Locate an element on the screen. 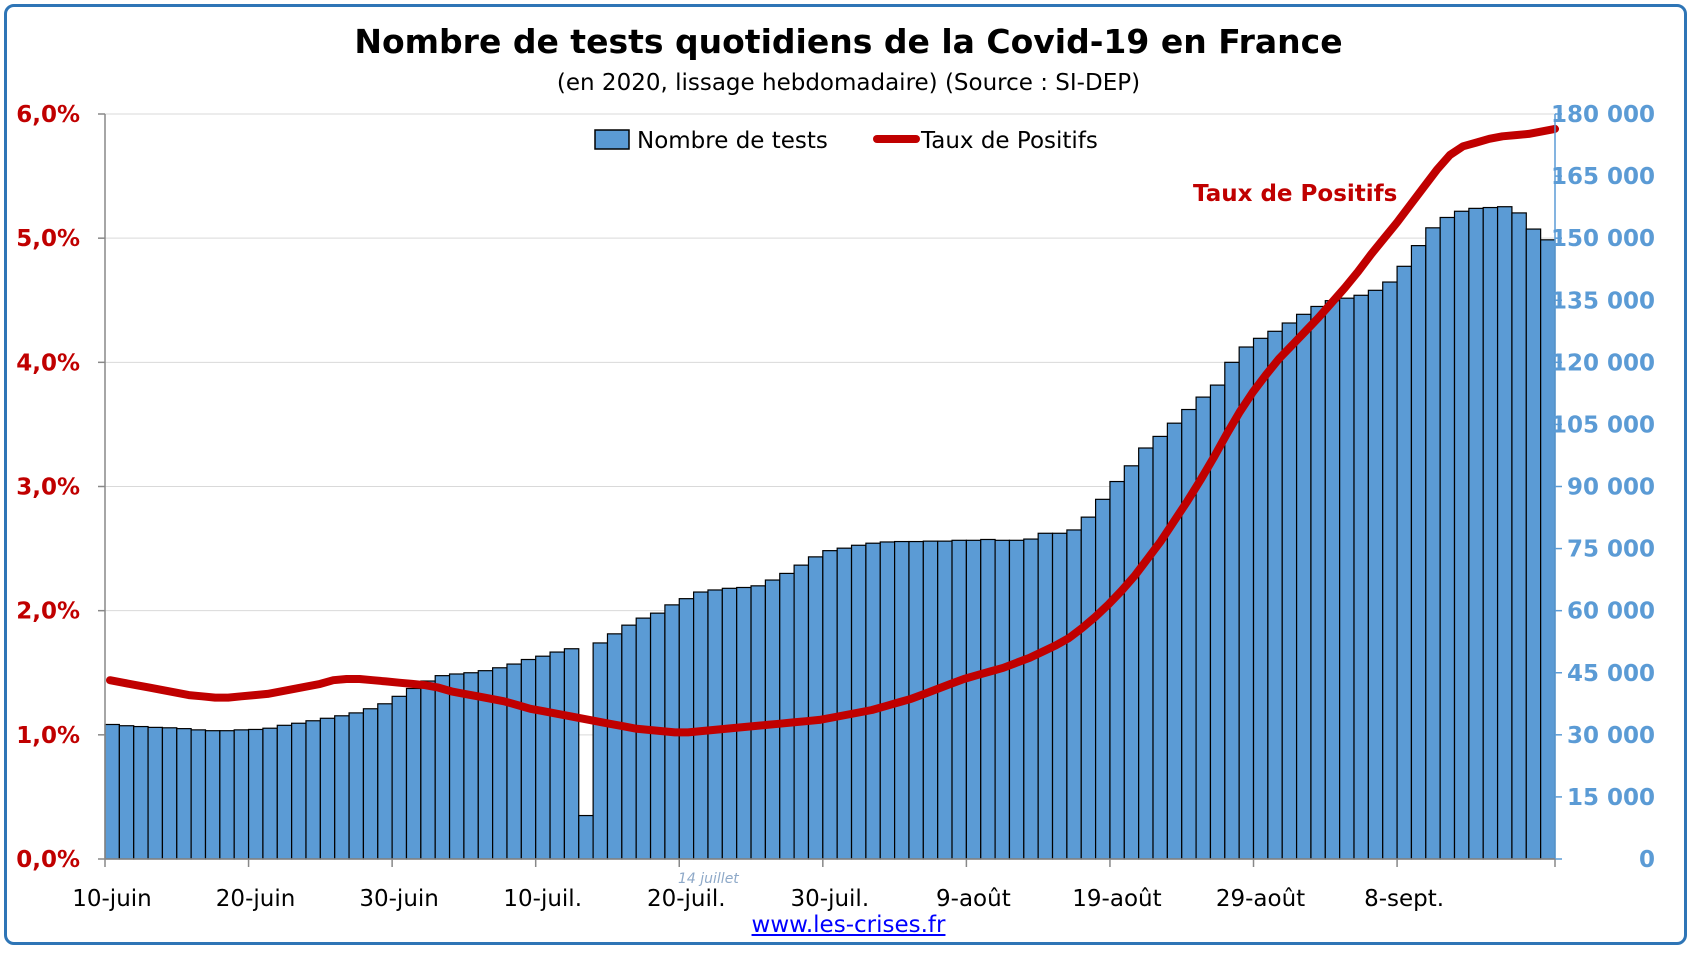 The height and width of the screenshot is (955, 1697). right-tick-label: 120 000 is located at coordinates (1603, 363).